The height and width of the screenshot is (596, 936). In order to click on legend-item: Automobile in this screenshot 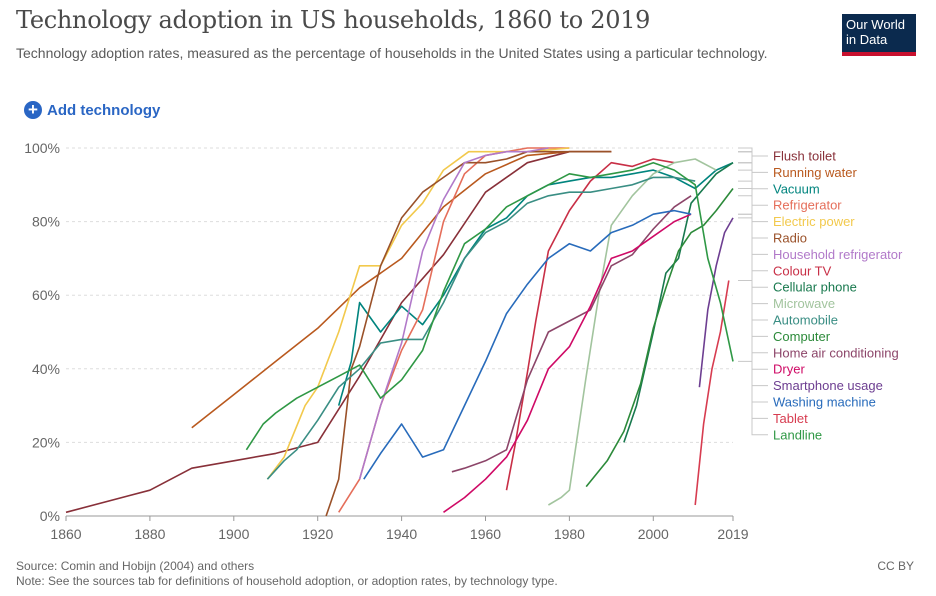, I will do `click(805, 320)`.